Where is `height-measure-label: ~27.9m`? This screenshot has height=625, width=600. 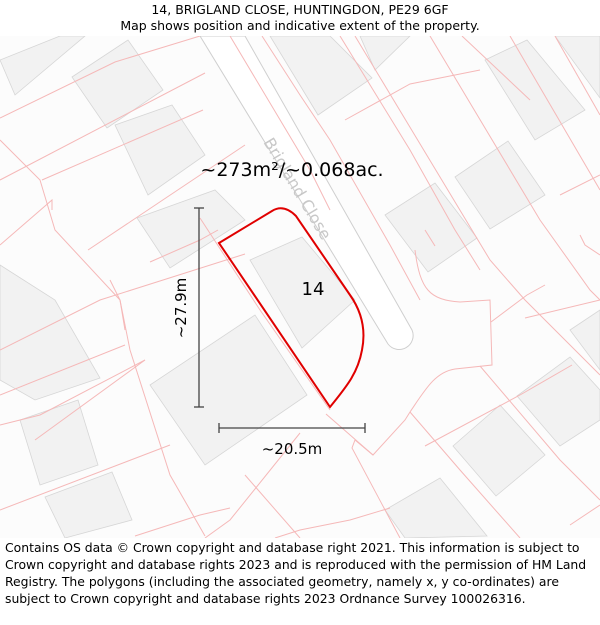
height-measure-label: ~27.9m is located at coordinates (181, 308).